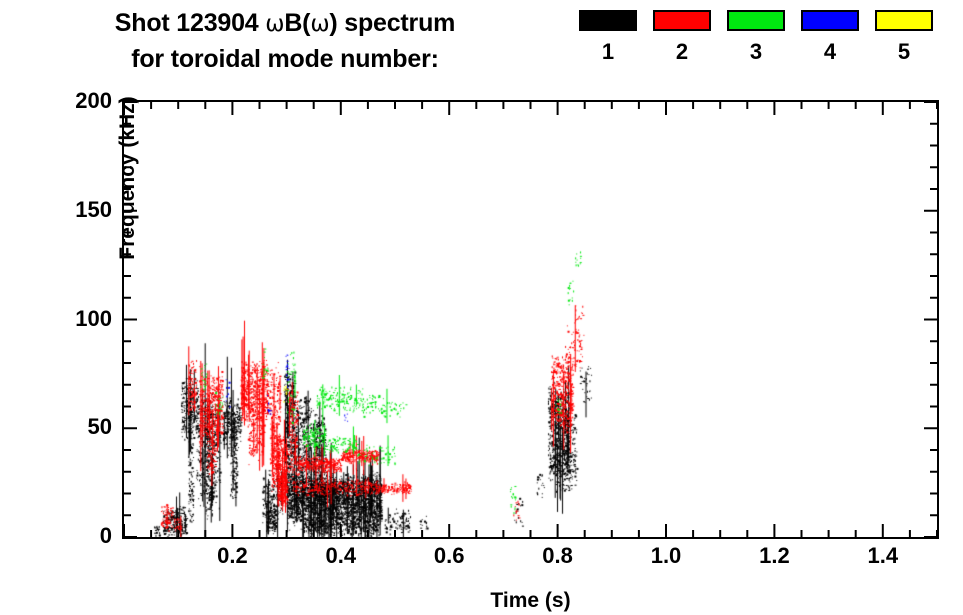 Image resolution: width=963 pixels, height=615 pixels. I want to click on legend-item-4: 4, so click(830, 36).